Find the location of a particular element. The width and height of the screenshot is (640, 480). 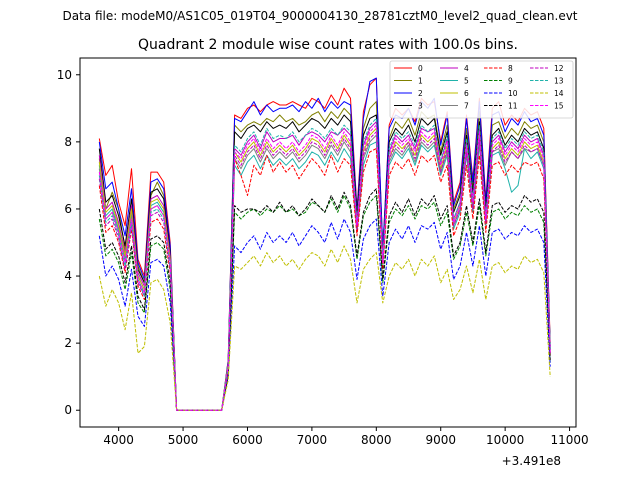

x-tick-label: 11000 is located at coordinates (569, 440).